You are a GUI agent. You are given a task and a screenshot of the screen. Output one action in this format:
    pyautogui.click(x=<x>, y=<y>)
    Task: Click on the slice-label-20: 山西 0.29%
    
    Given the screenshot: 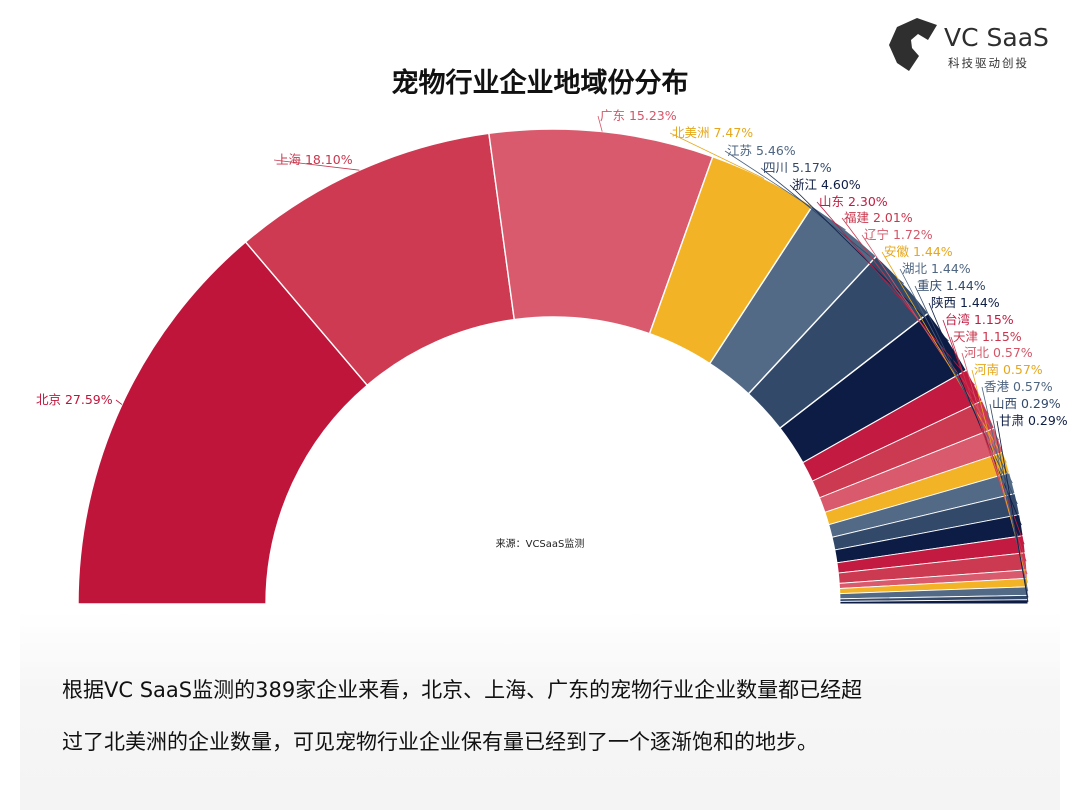 What is the action you would take?
    pyautogui.click(x=1026, y=403)
    